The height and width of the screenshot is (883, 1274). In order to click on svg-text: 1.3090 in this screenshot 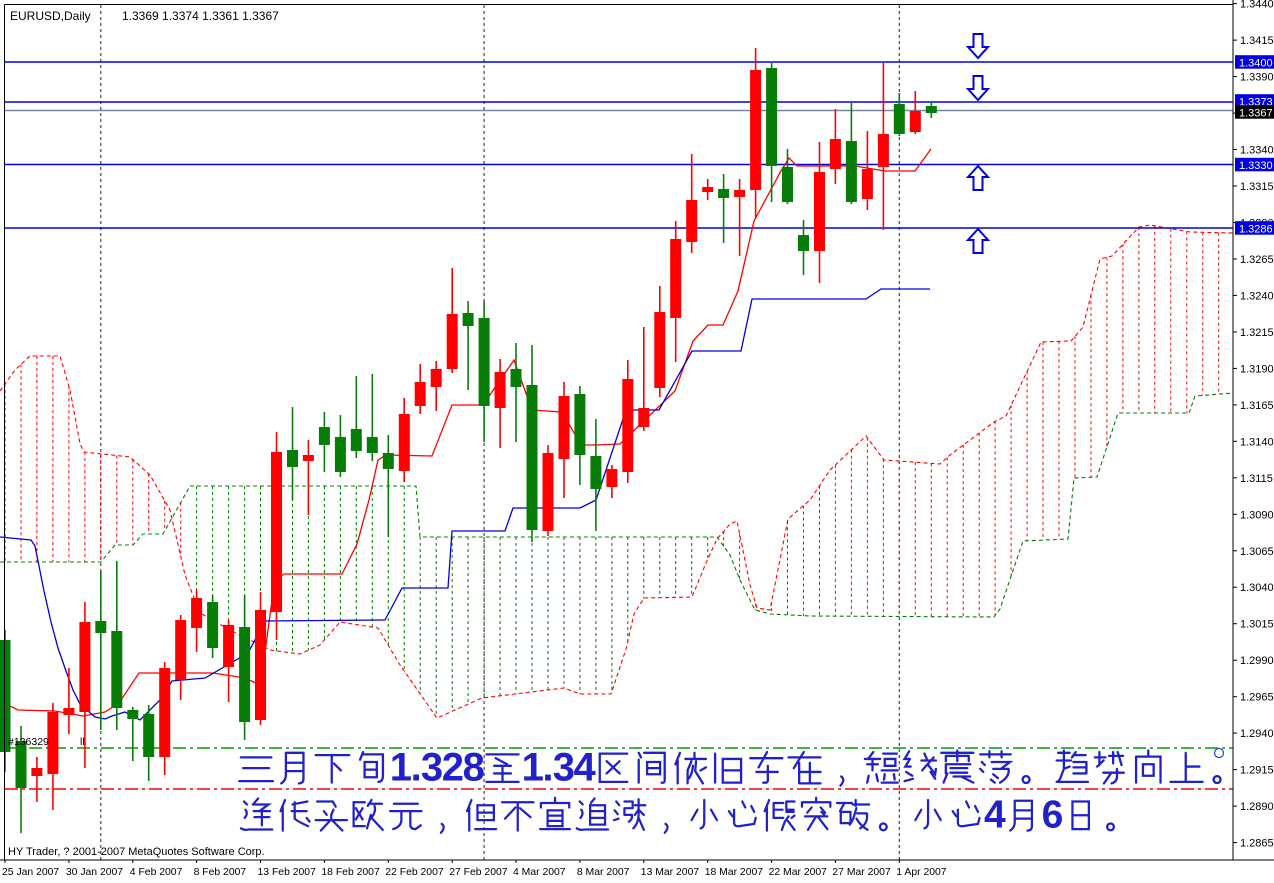, I will do `click(1257, 515)`.